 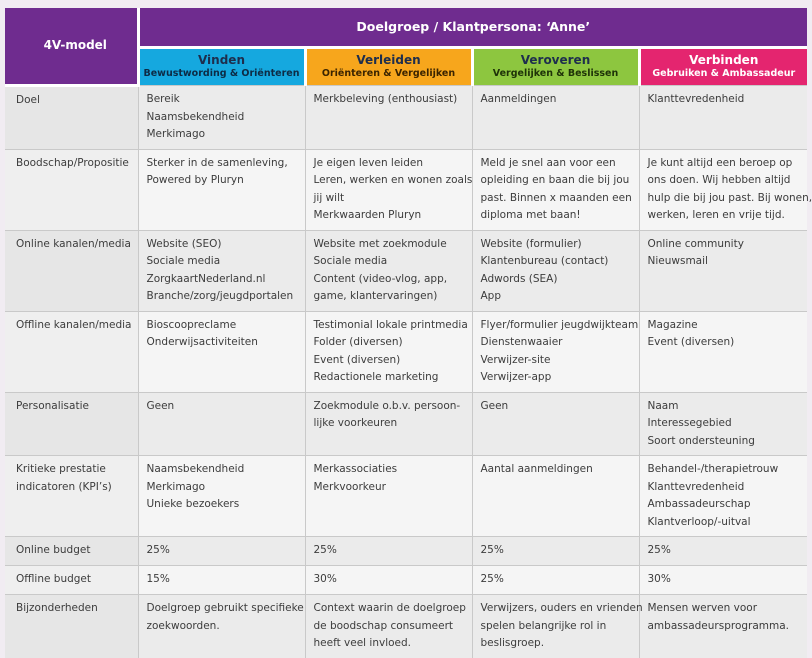 What do you see at coordinates (329, 197) in the screenshot?
I see `cell-line: jij wilt` at bounding box center [329, 197].